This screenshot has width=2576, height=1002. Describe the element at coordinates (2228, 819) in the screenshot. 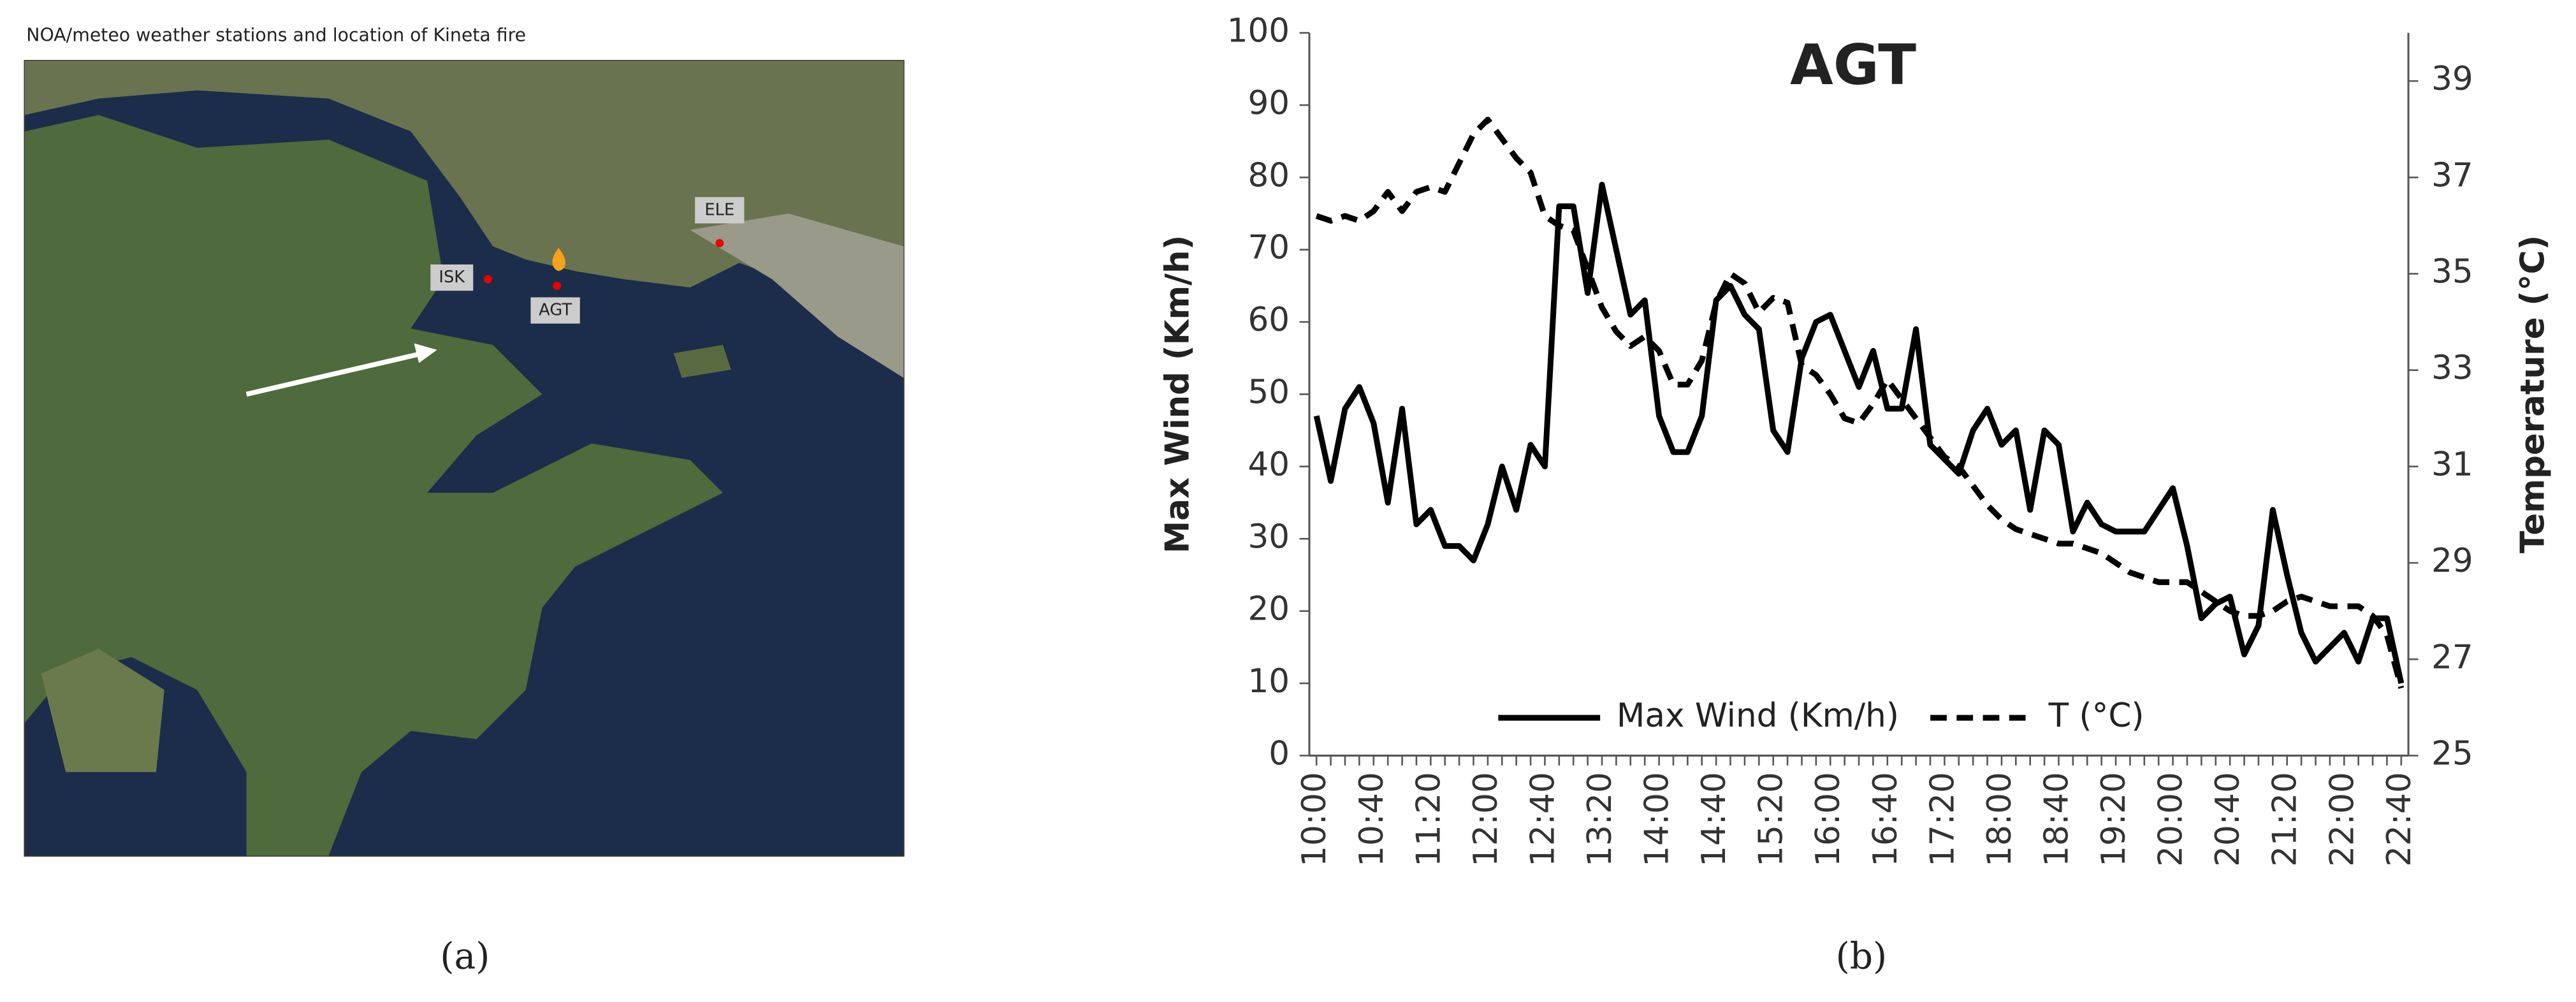

I see `x-tick-label: 20:40` at that location.